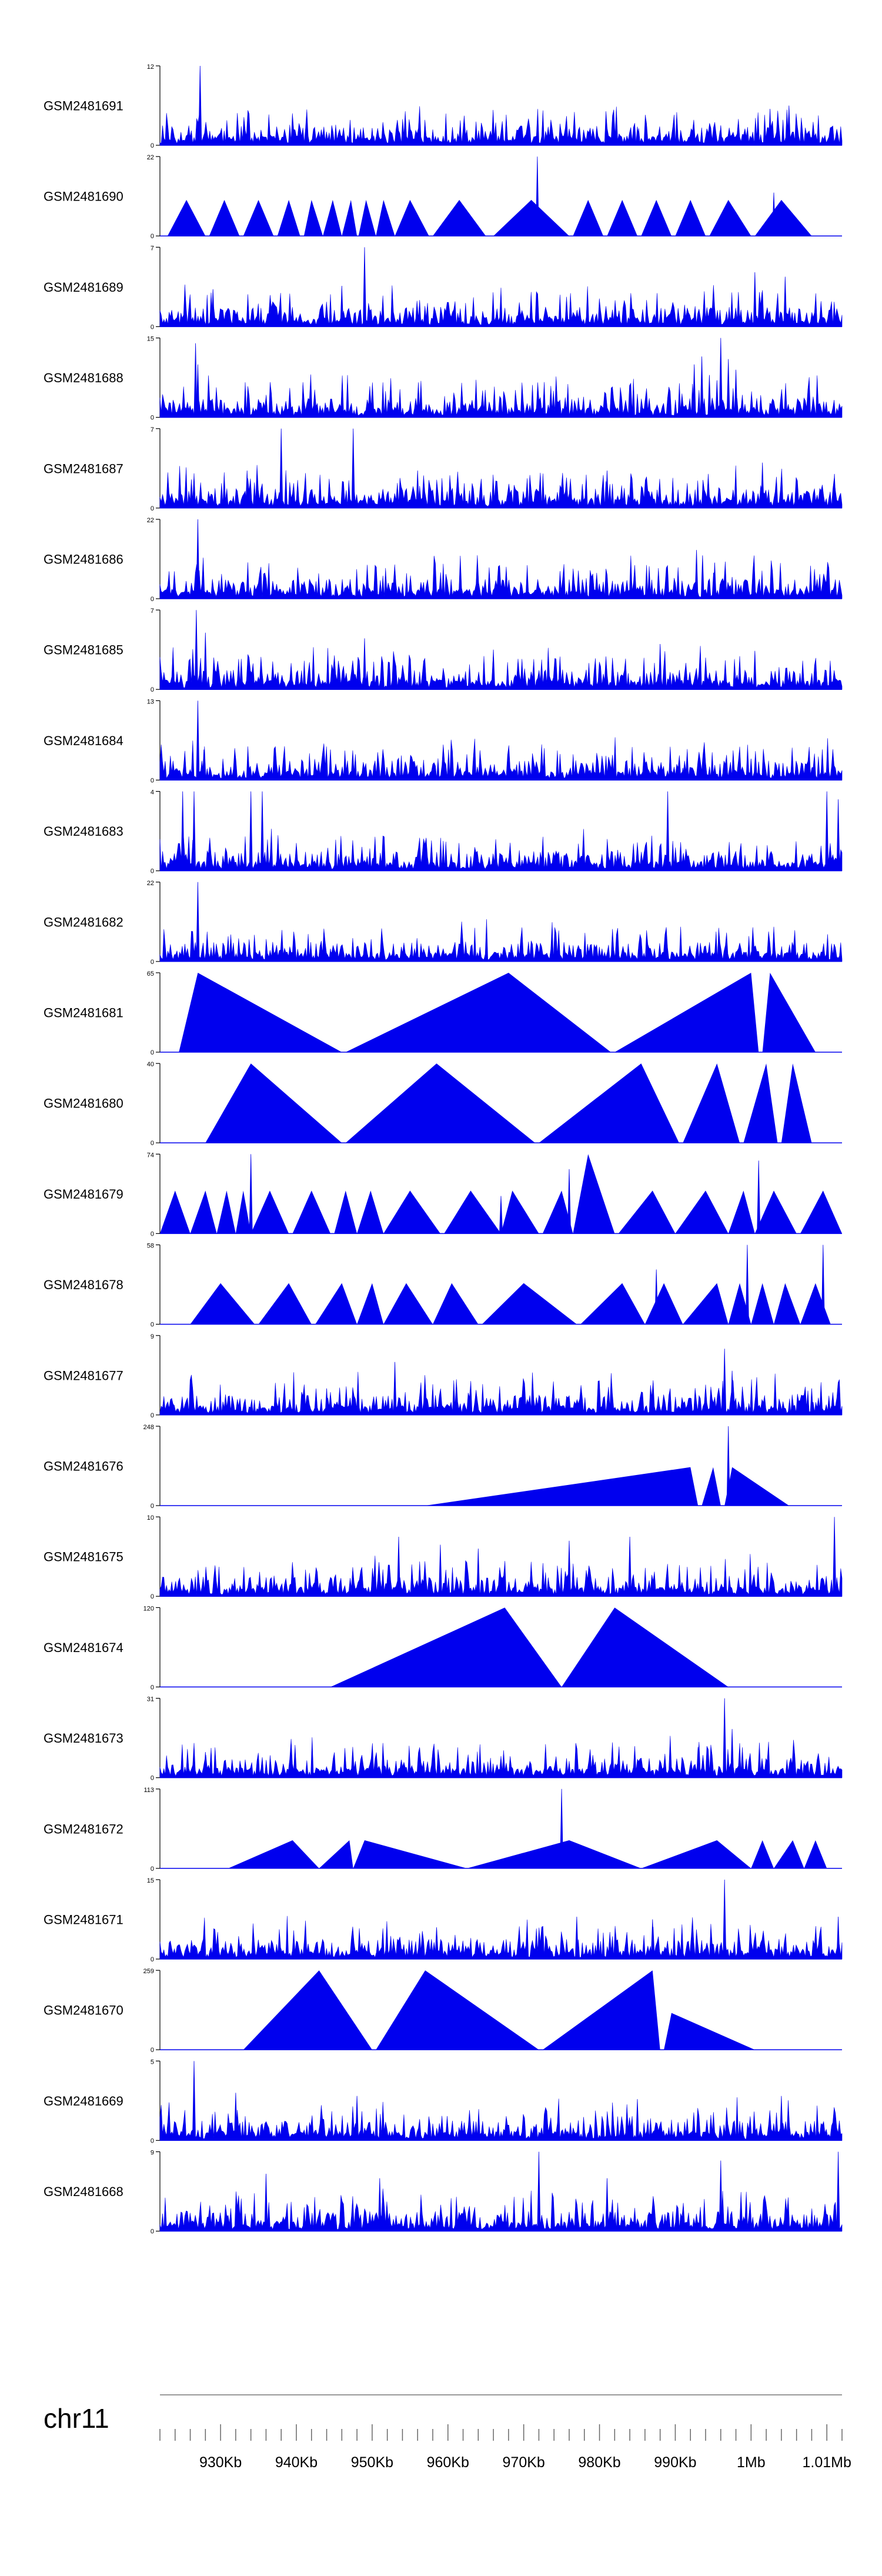 The width and height of the screenshot is (882, 2576). Describe the element at coordinates (443, 288) in the screenshot. I see `track-GSM2481689: GSM2481689 7 0` at that location.